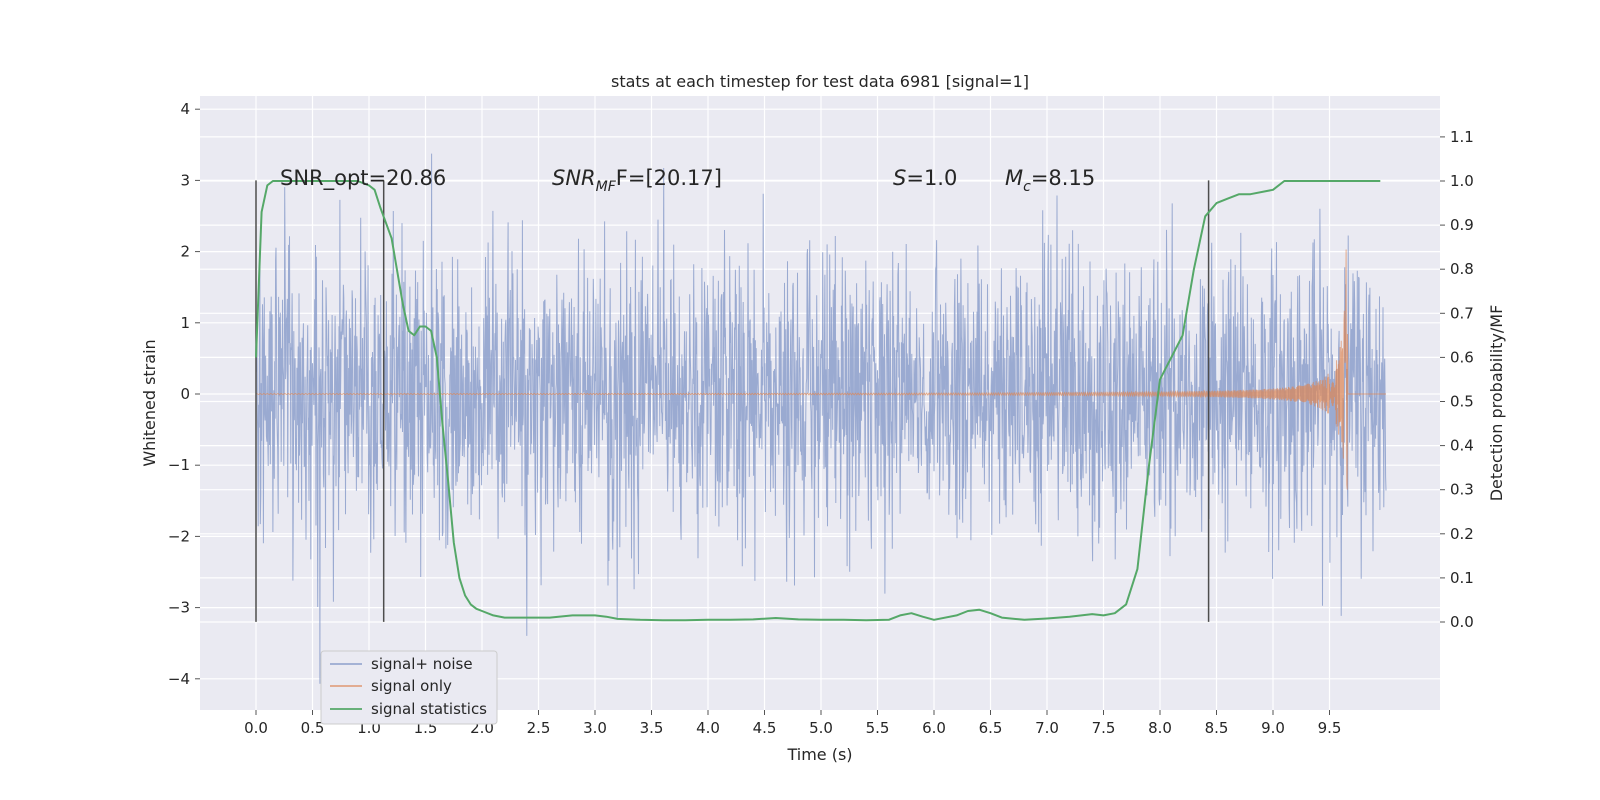 The height and width of the screenshot is (800, 1600). What do you see at coordinates (256, 728) in the screenshot?
I see `x-tick-label: 0.0` at bounding box center [256, 728].